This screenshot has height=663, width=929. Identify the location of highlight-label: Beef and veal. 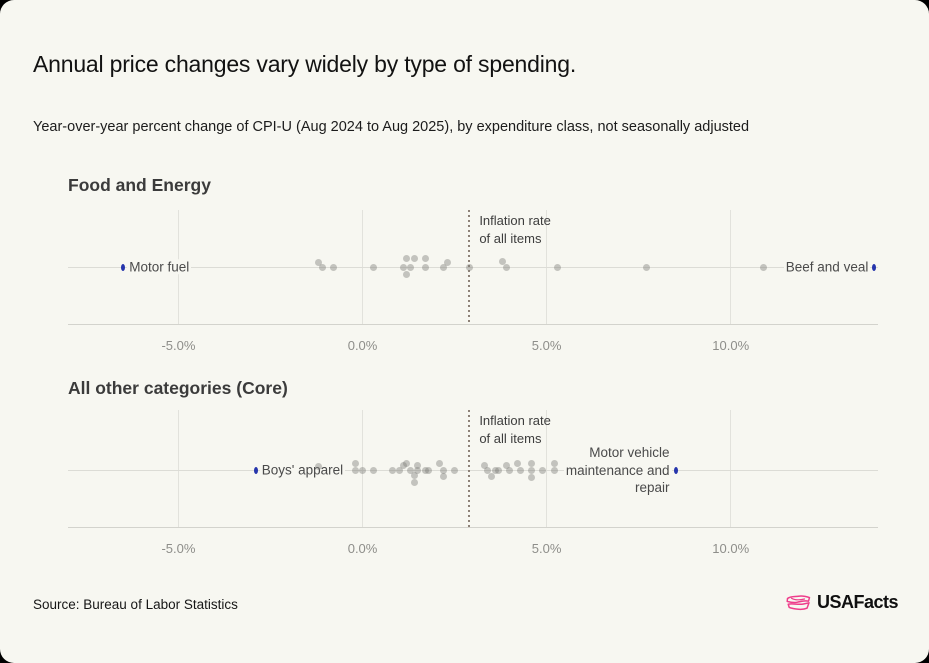
(827, 267).